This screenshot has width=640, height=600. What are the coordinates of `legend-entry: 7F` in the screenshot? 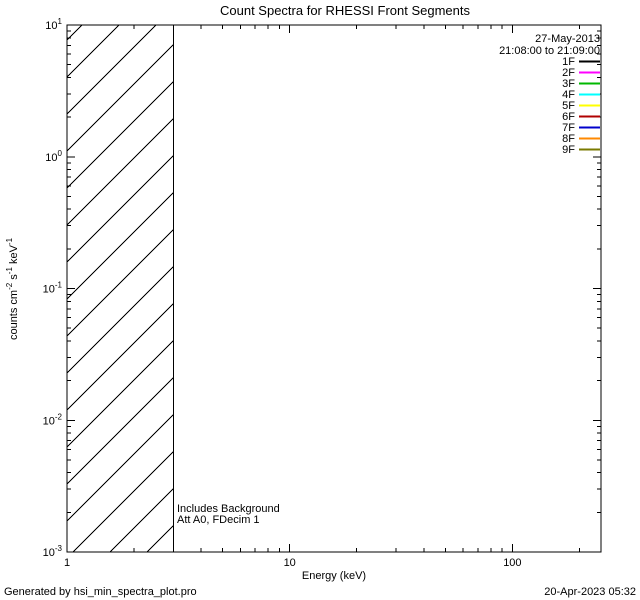 It's located at (581, 128).